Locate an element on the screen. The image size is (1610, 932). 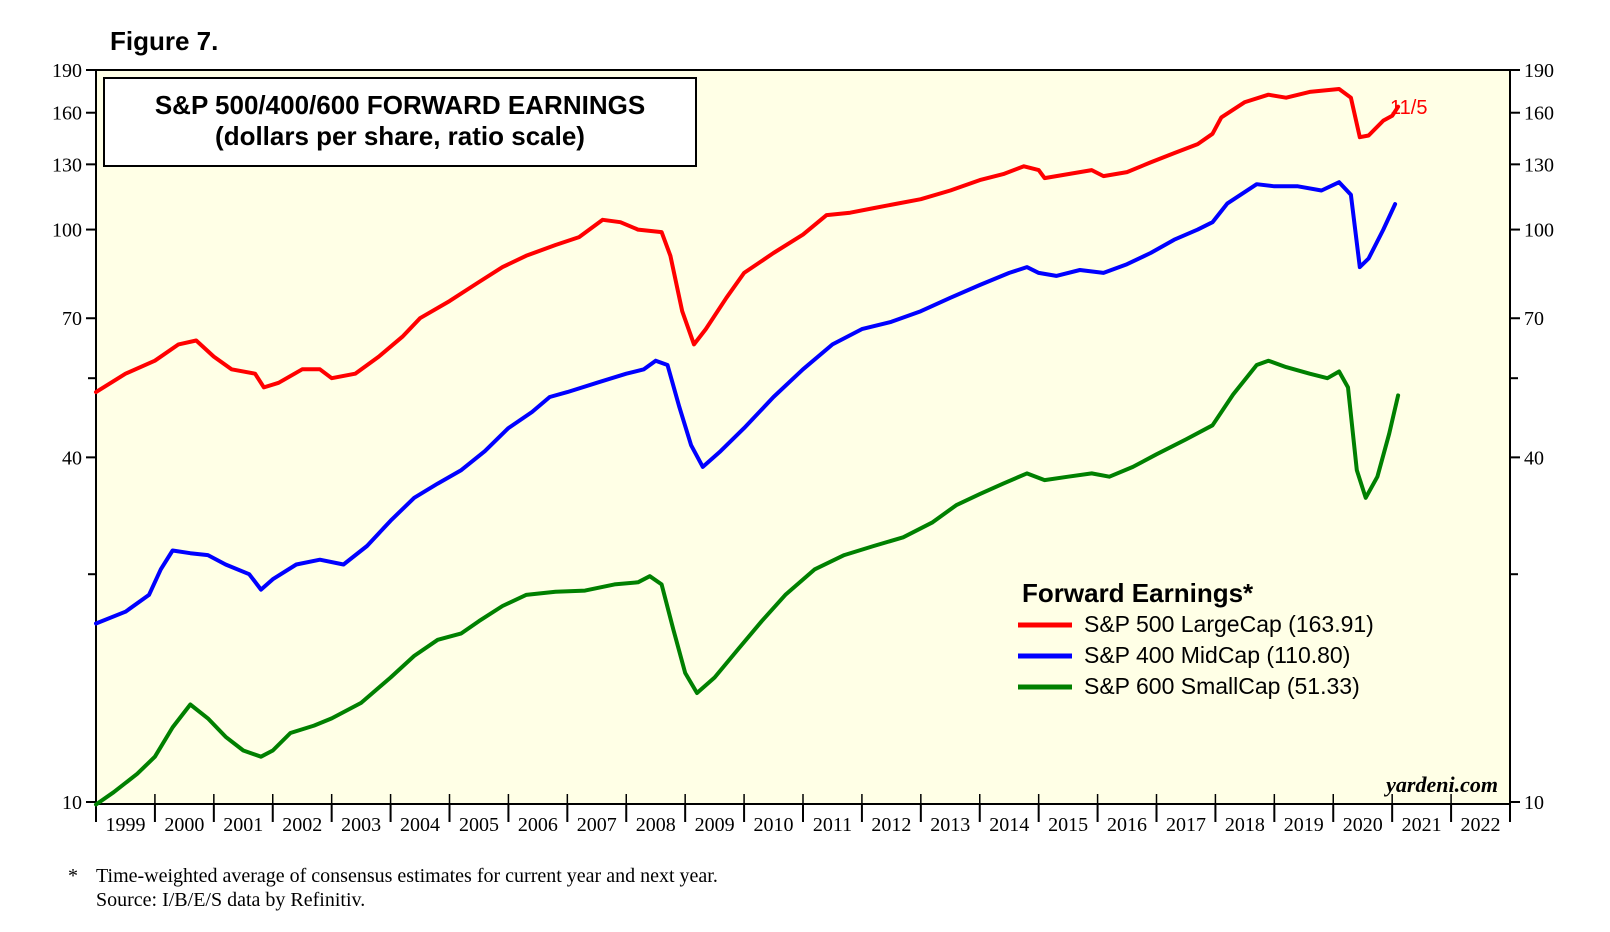
y-tick-label-left: 70 is located at coordinates (72, 319).